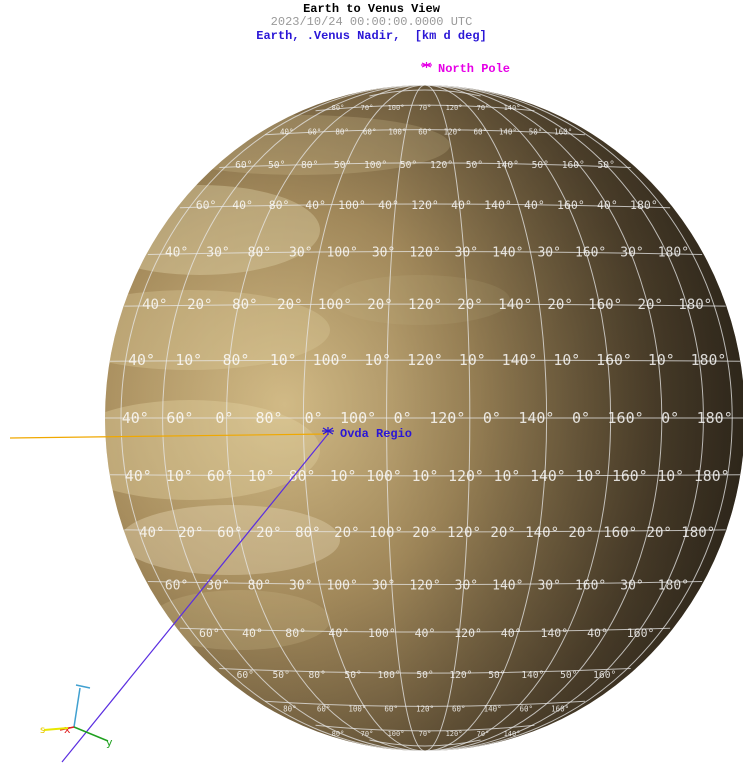 The height and width of the screenshot is (765, 743). Describe the element at coordinates (426, 65) in the screenshot. I see `north-pole-icon` at that location.